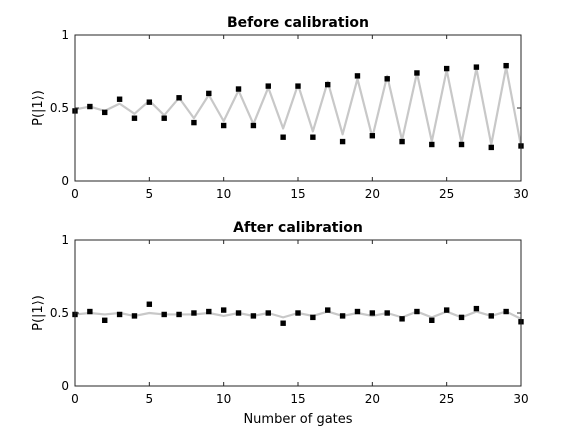 Image resolution: width=576 pixels, height=434 pixels. I want to click on chart-title: After calibration, so click(298, 228).